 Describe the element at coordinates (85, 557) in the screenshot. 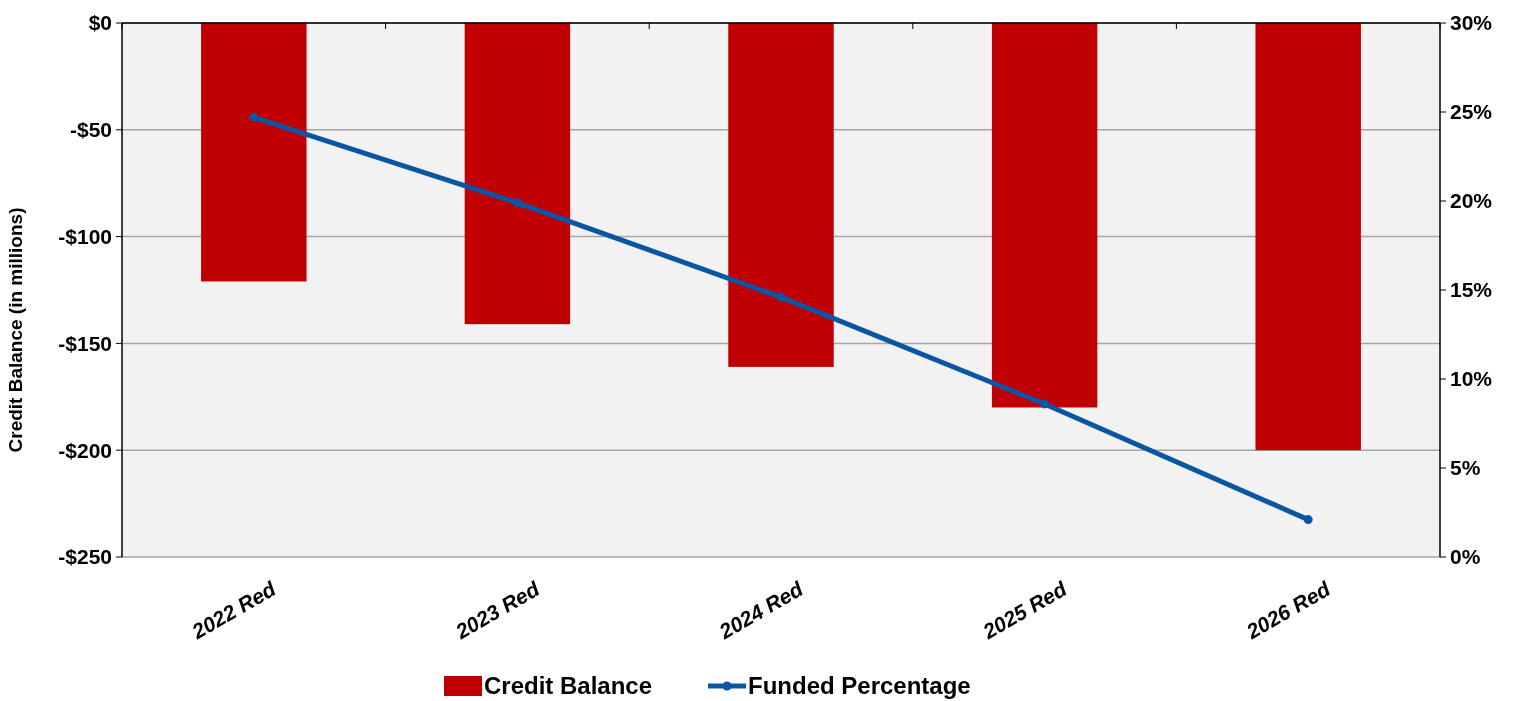

I see `y-tick-label: -$250` at that location.